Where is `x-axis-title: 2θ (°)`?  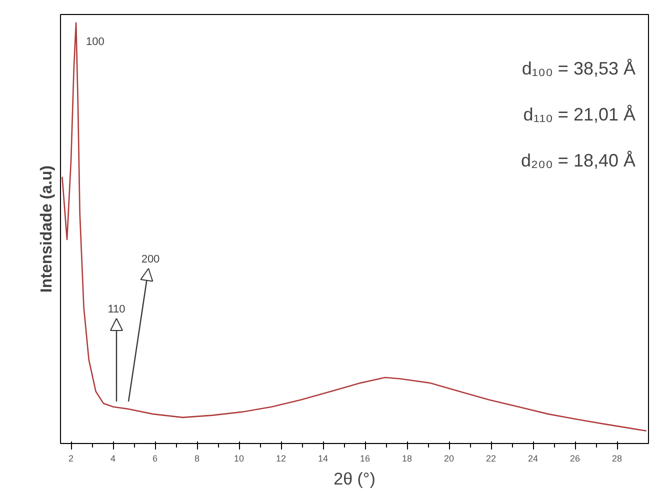 x-axis-title: 2θ (°) is located at coordinates (355, 479).